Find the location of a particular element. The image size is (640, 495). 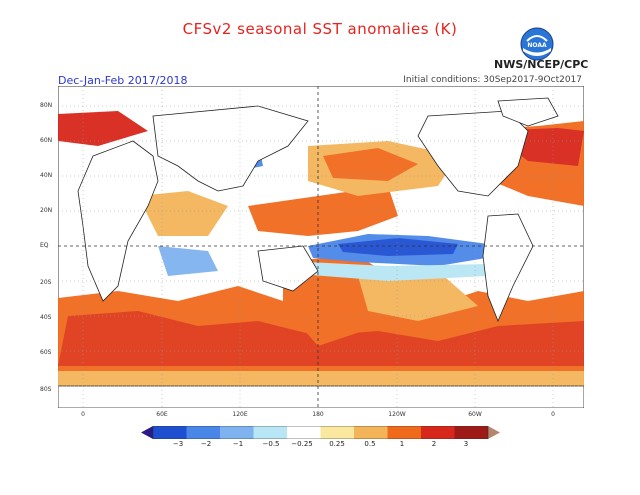

arctic-atlantic-warm is located at coordinates (103, 128).